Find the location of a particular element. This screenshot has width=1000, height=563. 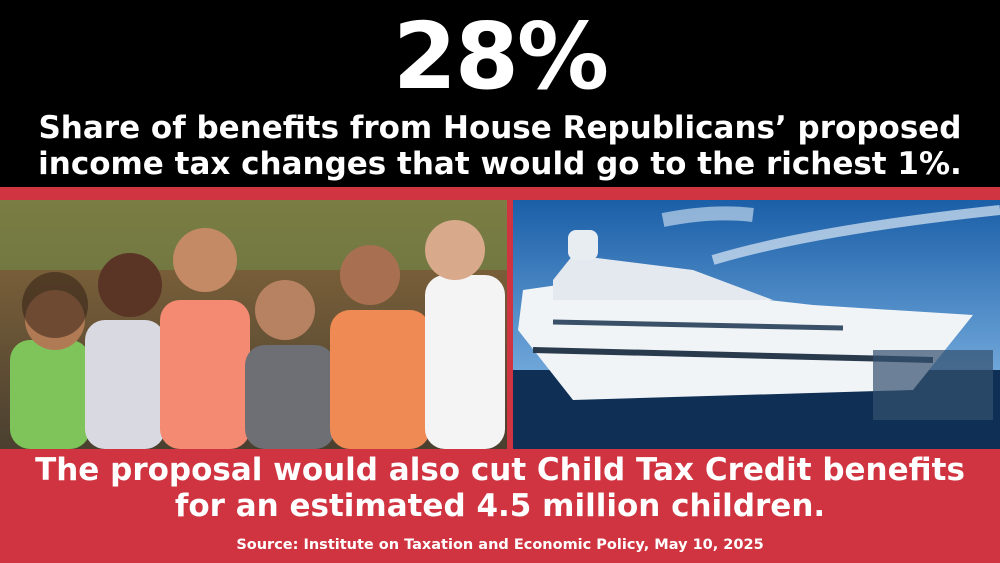

headline-stat: 28% is located at coordinates (500, 56).